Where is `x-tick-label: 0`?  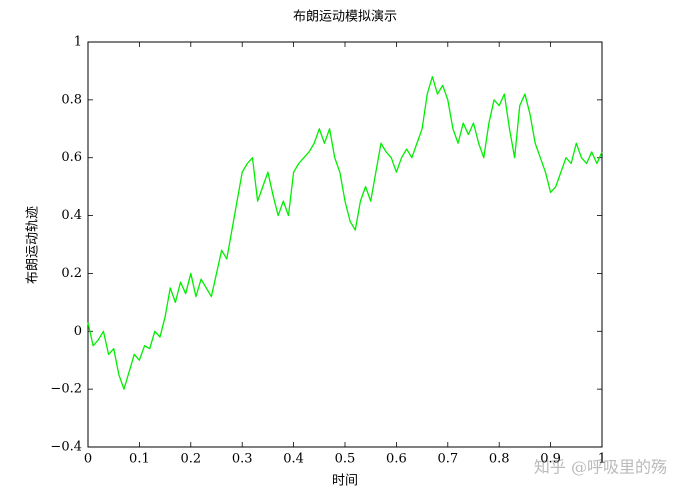
x-tick-label: 0 is located at coordinates (88, 459).